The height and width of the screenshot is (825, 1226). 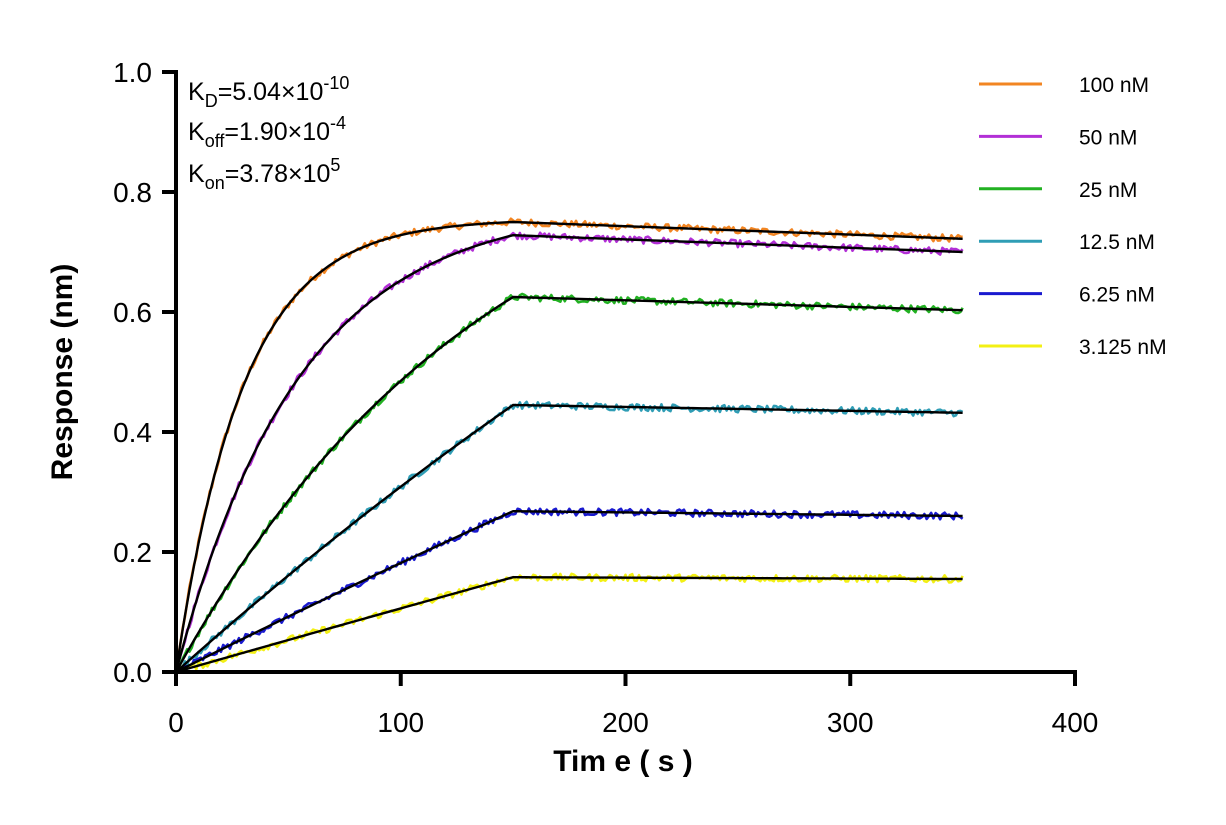 I want to click on y-tick-label: 0.4, so click(x=132, y=432).